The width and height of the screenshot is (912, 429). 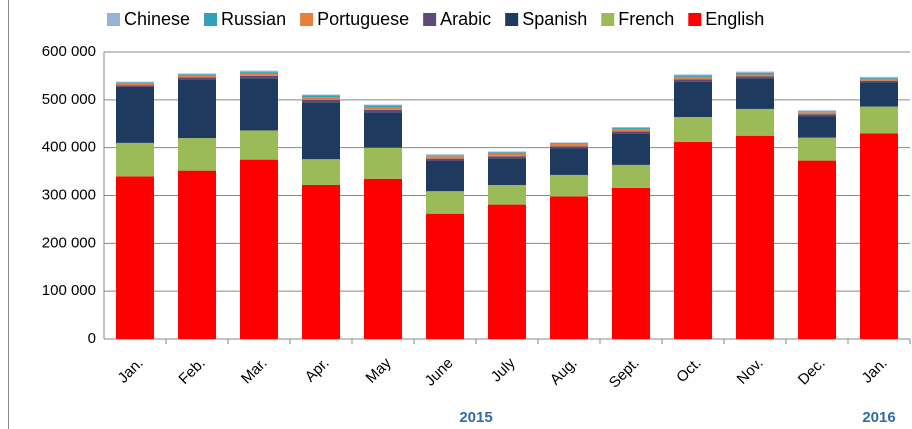 I want to click on group-label: 2015, so click(x=475, y=417).